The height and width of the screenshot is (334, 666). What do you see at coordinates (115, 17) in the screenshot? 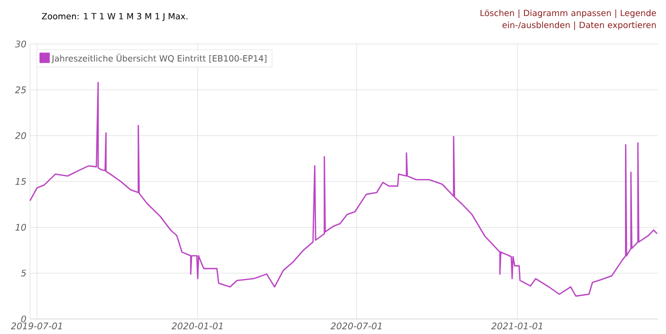
I see `text: Zoomen: 1 T 1 W 1 M 3 M 1 J Max.` at bounding box center [115, 17].